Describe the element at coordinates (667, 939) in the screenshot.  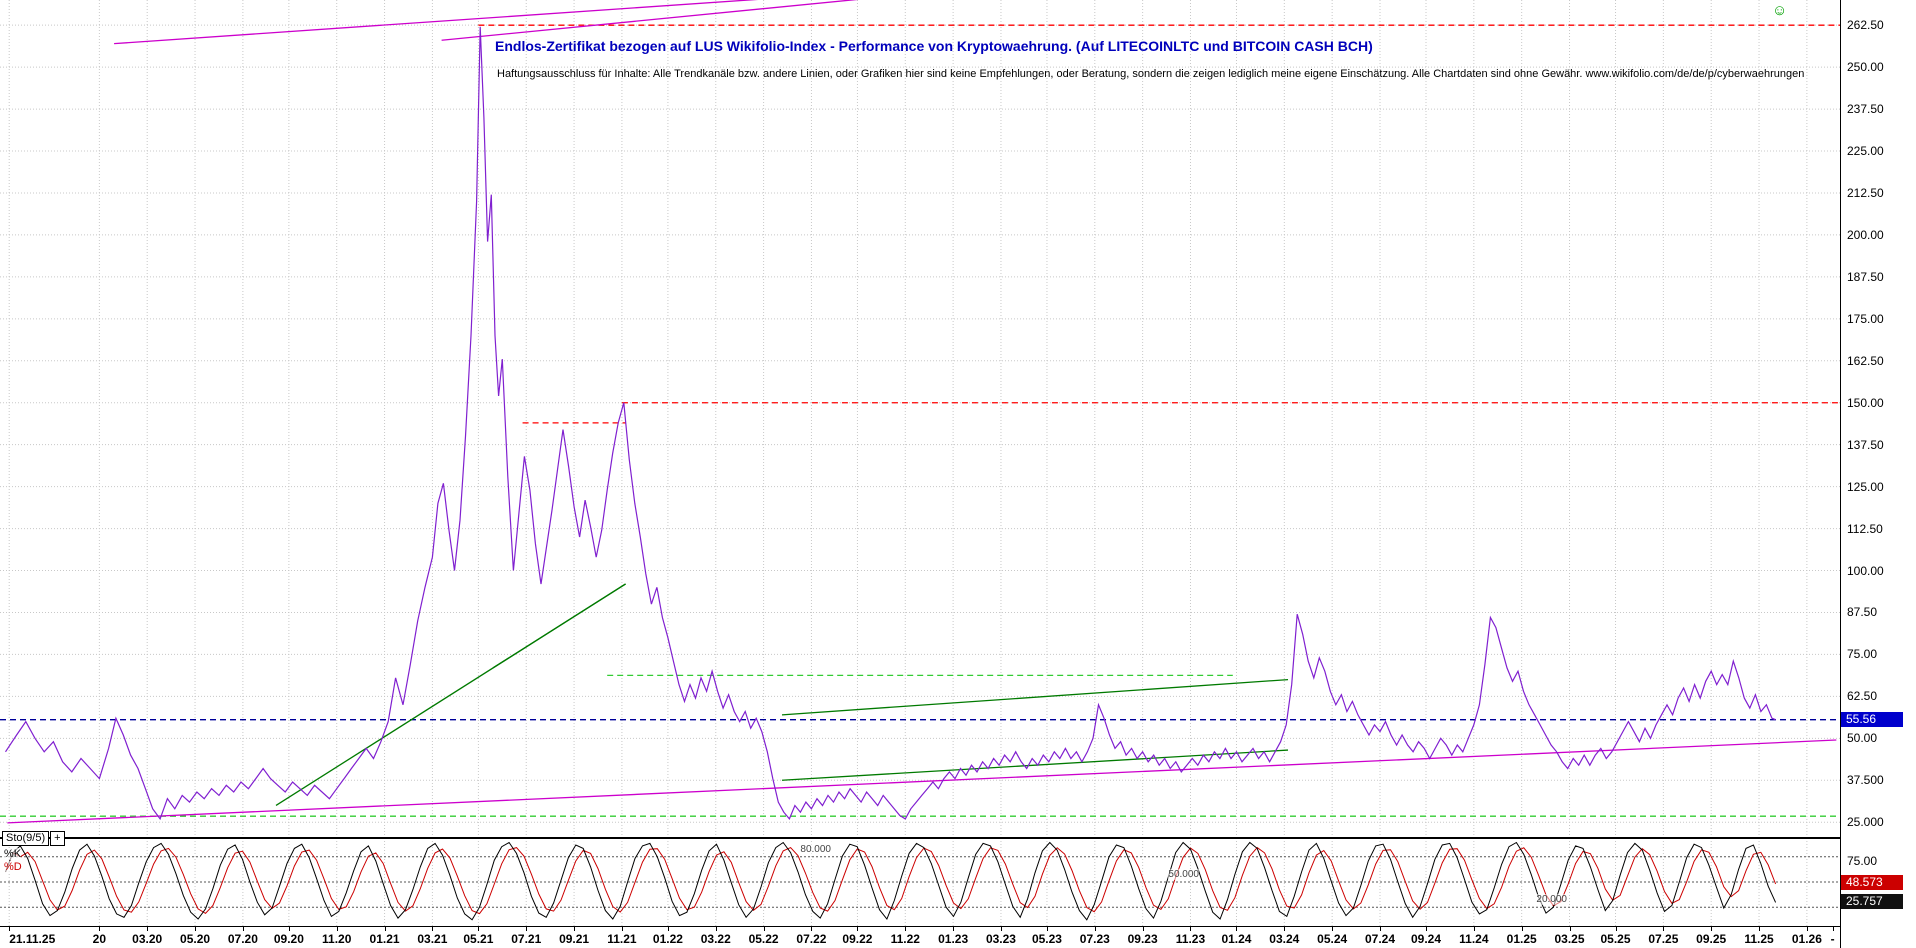
I see `time-axis-label: 01.22` at that location.